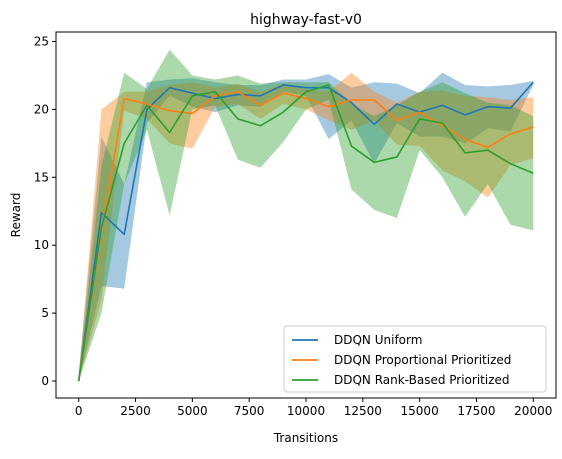  Describe the element at coordinates (41, 42) in the screenshot. I see `y-tick-label: 25` at that location.